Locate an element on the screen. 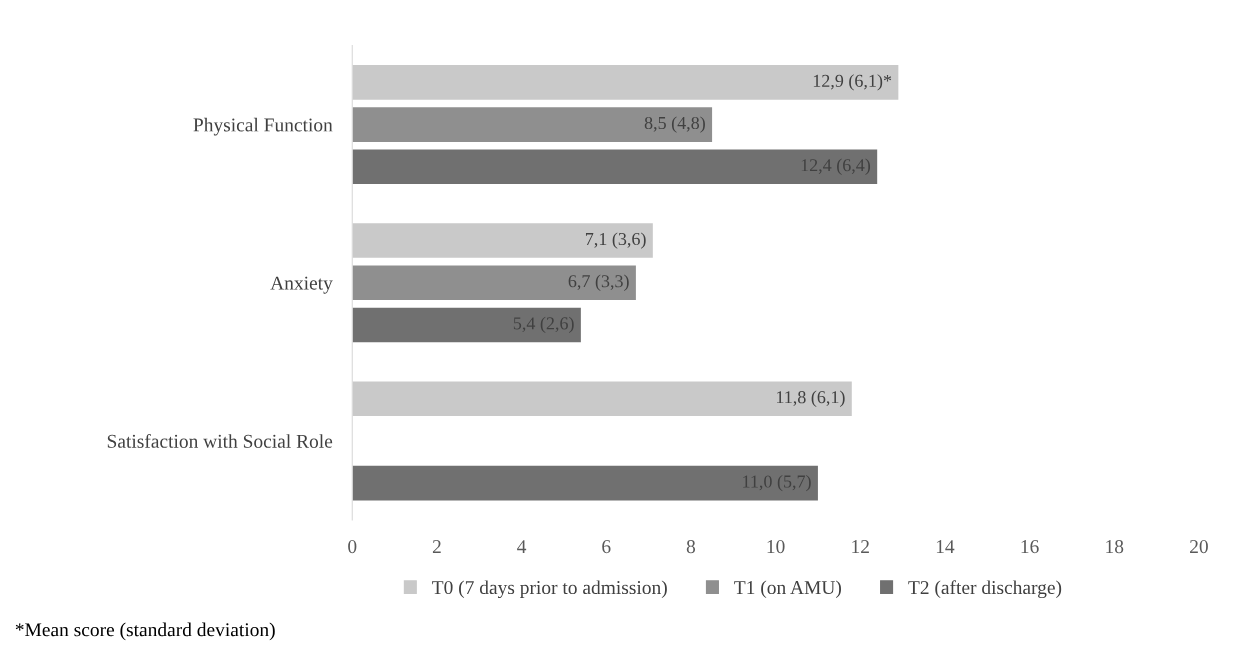  x-tick-label: 20 is located at coordinates (1199, 547).